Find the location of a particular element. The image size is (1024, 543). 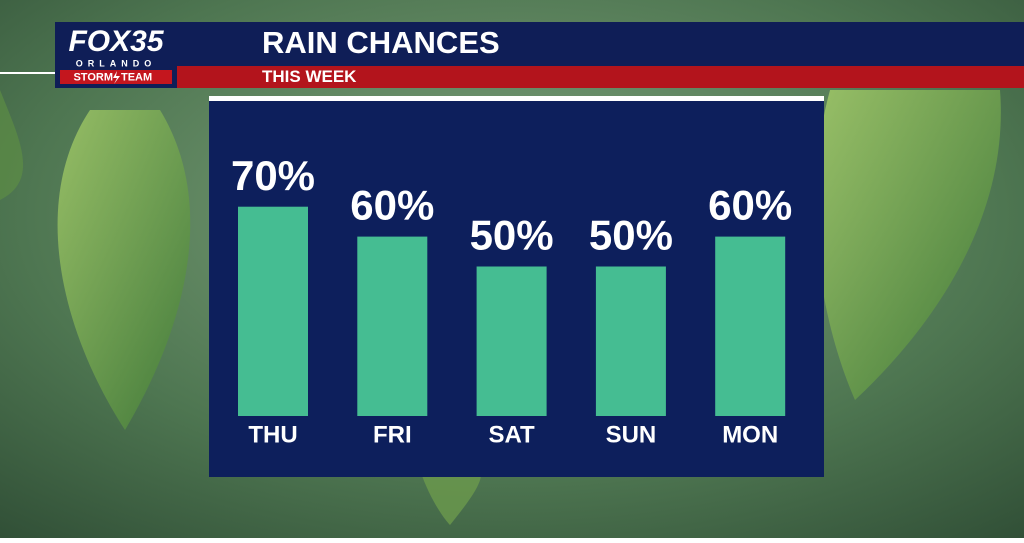

category-label: THU is located at coordinates (272, 434).